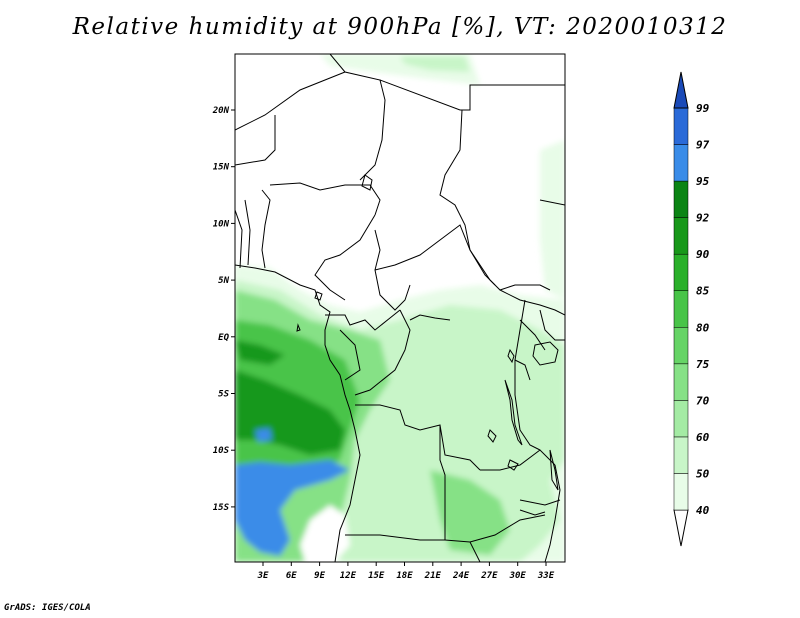 The height and width of the screenshot is (618, 800). I want to click on lat-label: 15S, so click(221, 508).